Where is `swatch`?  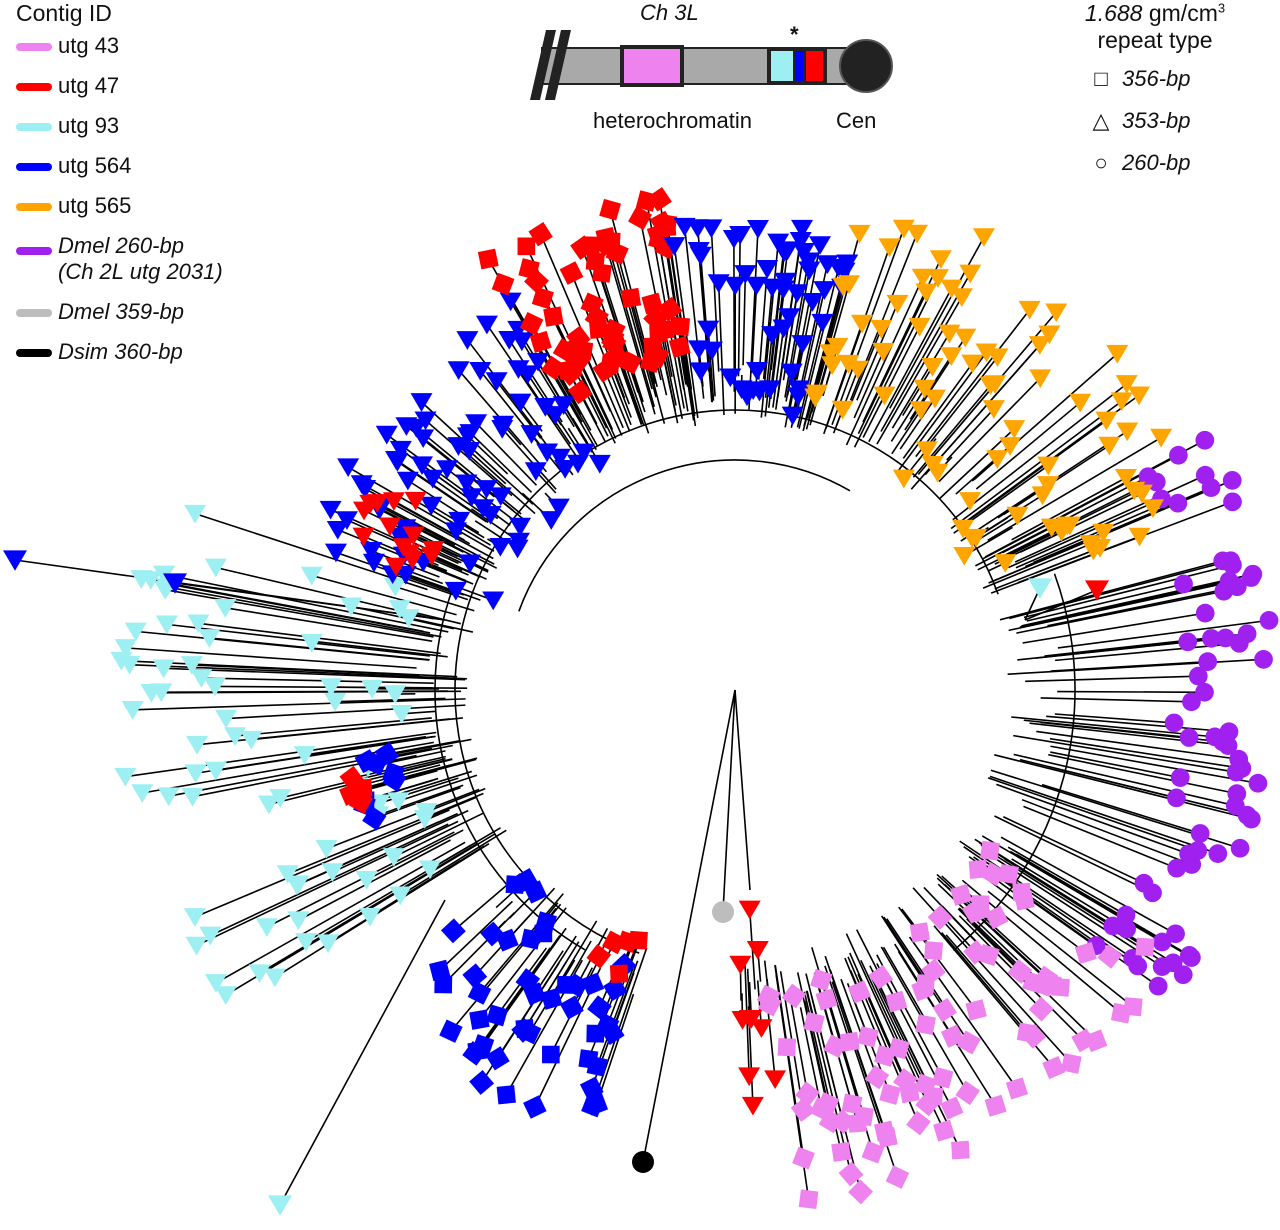 swatch is located at coordinates (34, 251).